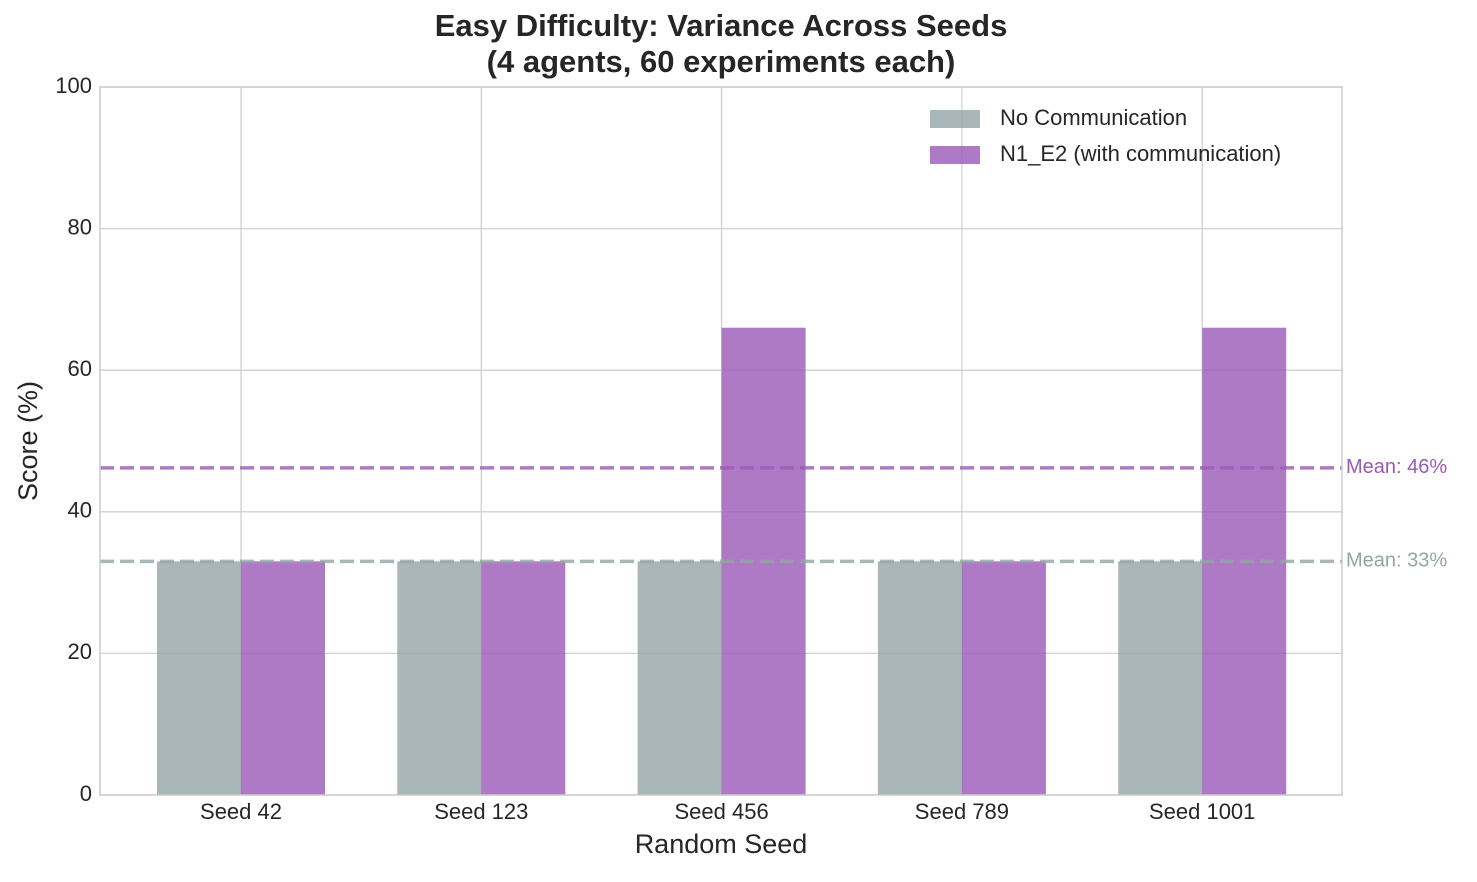  Describe the element at coordinates (1396, 561) in the screenshot. I see `mean-label: Mean: 33%` at that location.